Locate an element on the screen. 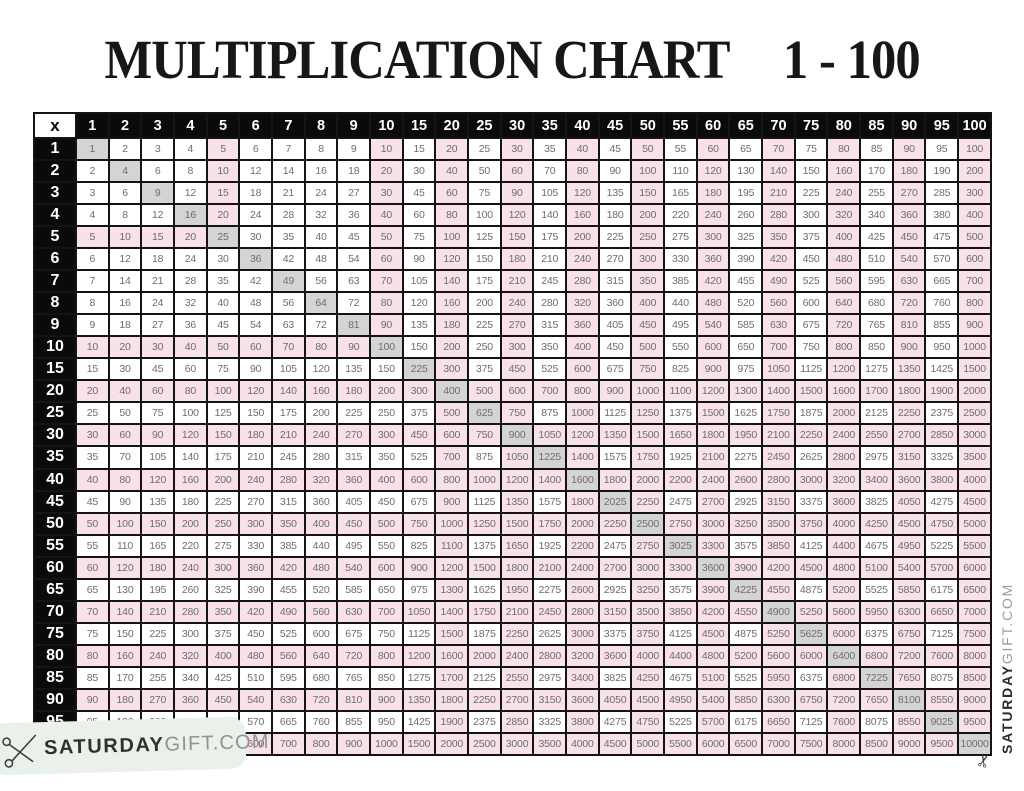 This screenshot has width=1024, height=791. product-cell: 450 is located at coordinates (354, 523).